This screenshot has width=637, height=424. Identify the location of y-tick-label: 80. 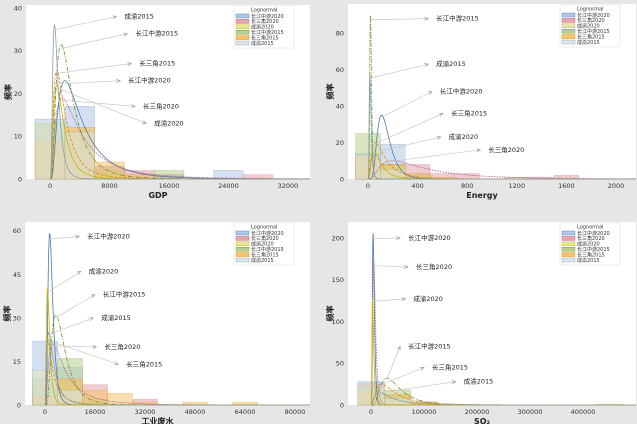
(340, 34).